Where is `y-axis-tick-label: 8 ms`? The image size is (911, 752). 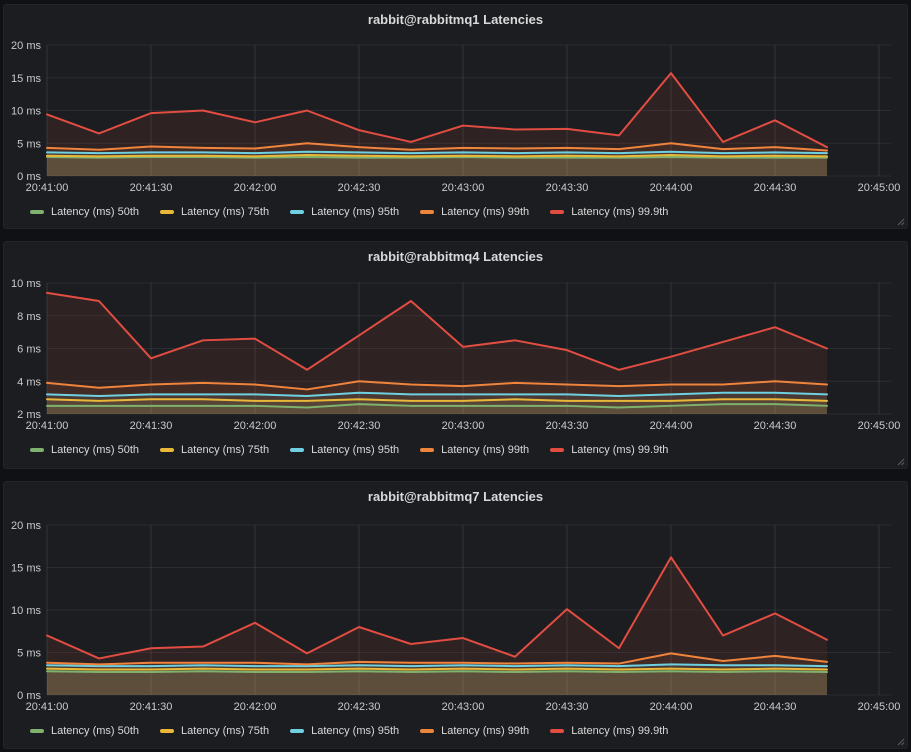
y-axis-tick-label: 8 ms is located at coordinates (29, 317).